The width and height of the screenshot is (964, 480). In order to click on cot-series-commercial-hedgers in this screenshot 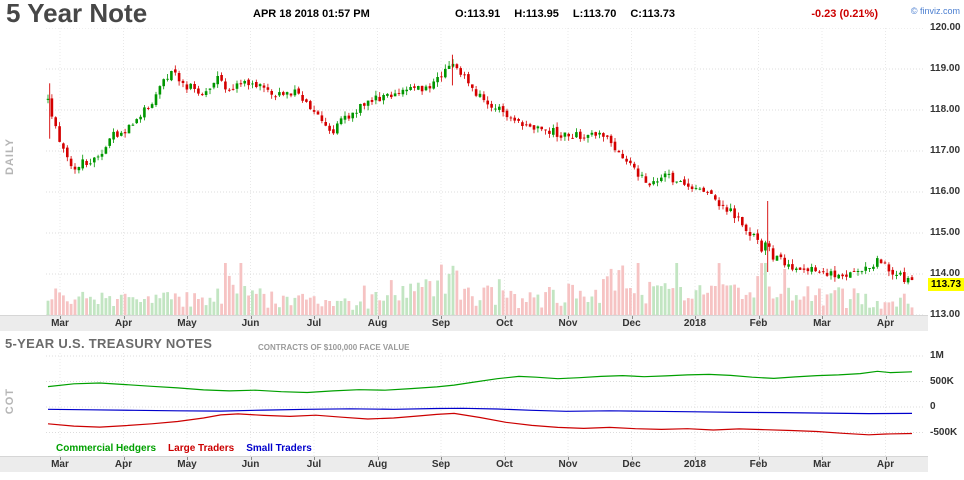, I will do `click(480, 382)`.